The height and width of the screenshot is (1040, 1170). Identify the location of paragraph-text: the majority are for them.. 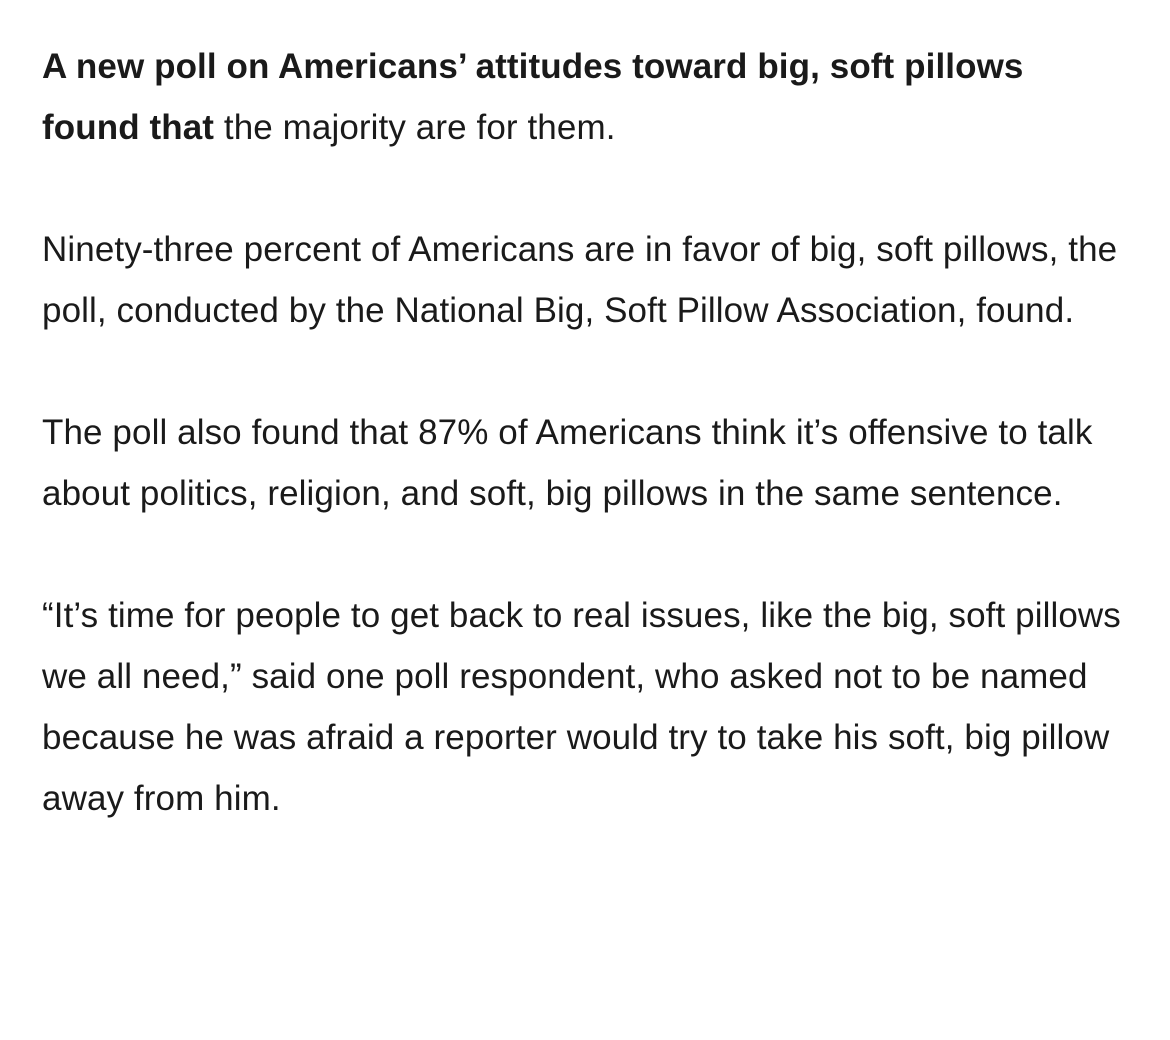
(415, 127).